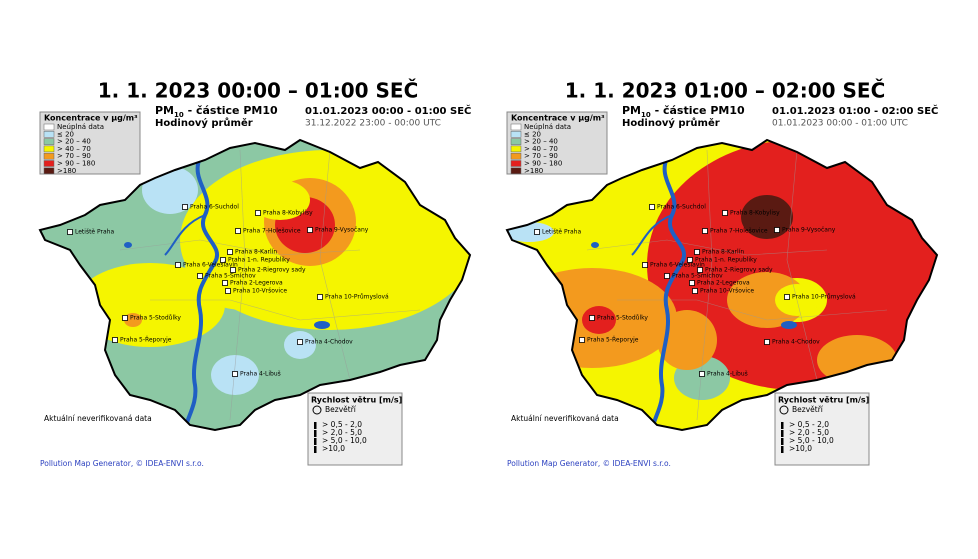  Describe the element at coordinates (789, 325) in the screenshot. I see `pond` at that location.